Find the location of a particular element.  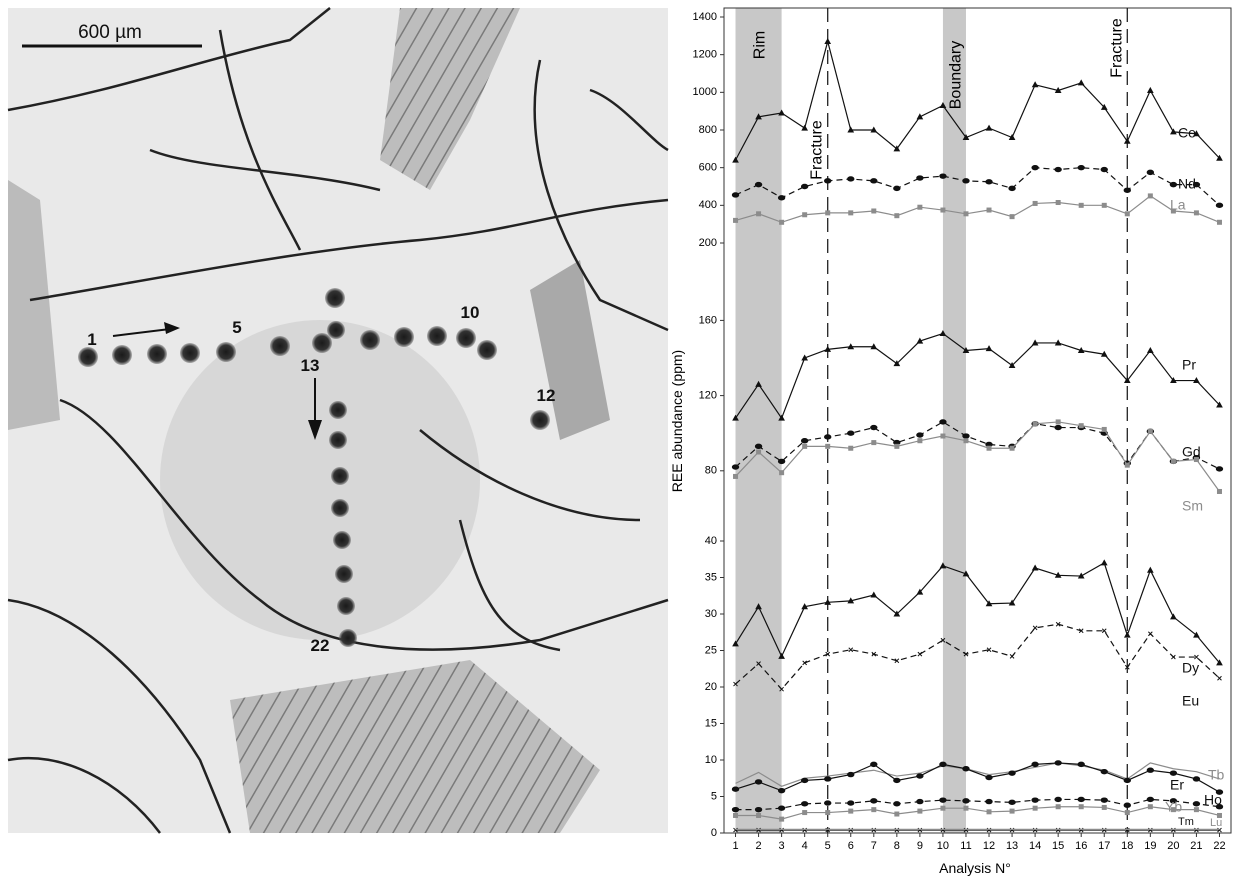

arrows is located at coordinates (214, 376).